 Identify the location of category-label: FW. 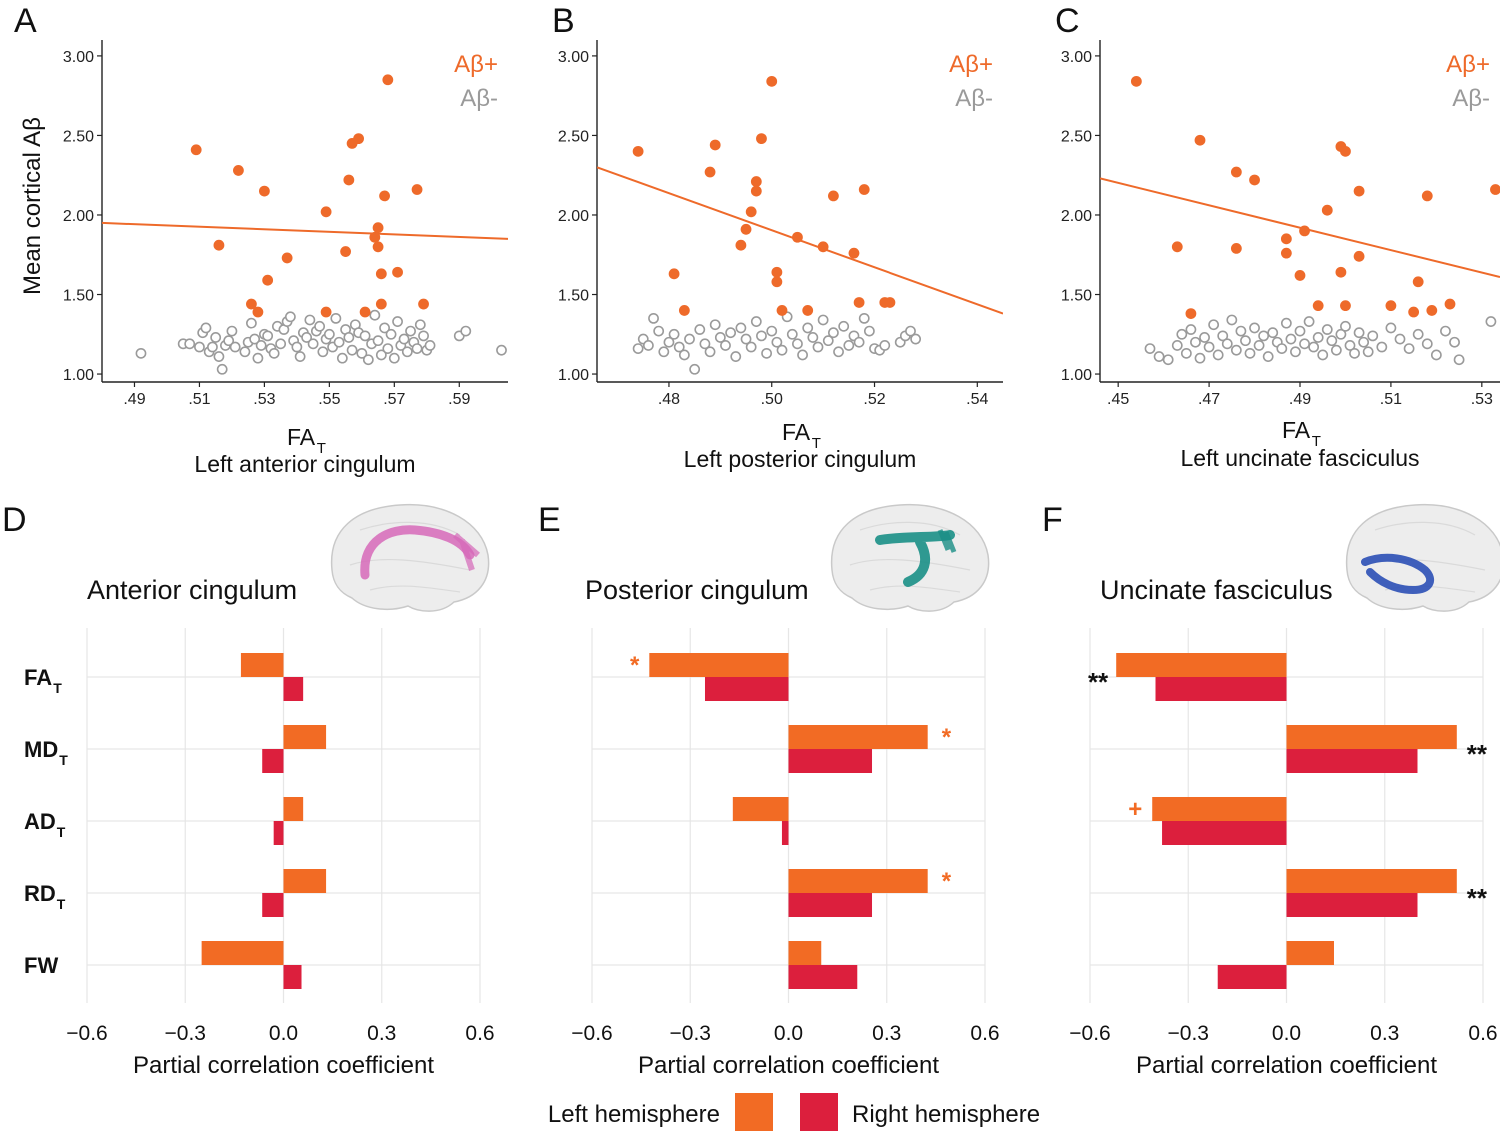
(41, 965).